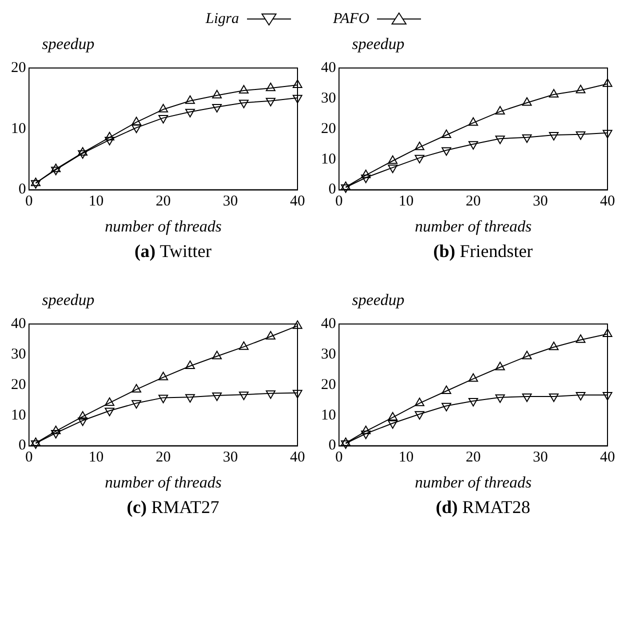 This screenshot has height=643, width=629. I want to click on text: (c) RMAT27, so click(173, 507).